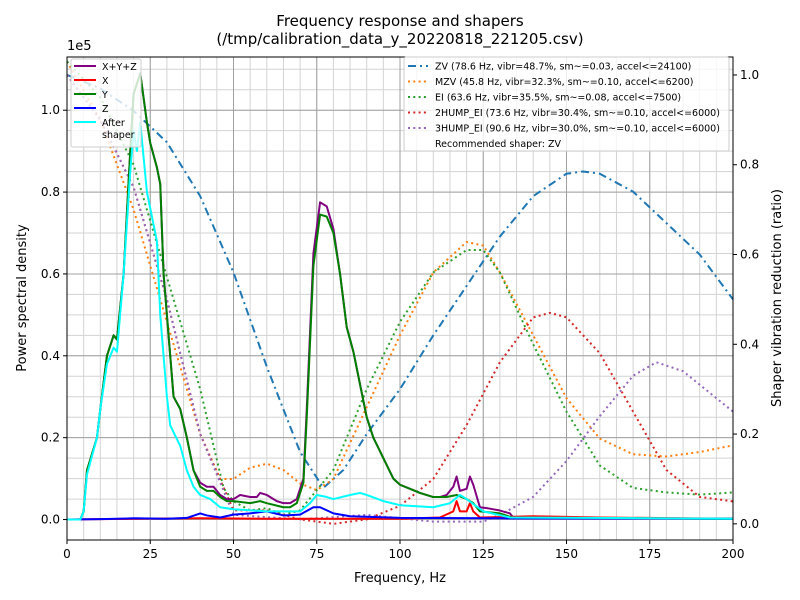 This screenshot has width=800, height=600. I want to click on legend-label: X+Y+Z, so click(119, 67).